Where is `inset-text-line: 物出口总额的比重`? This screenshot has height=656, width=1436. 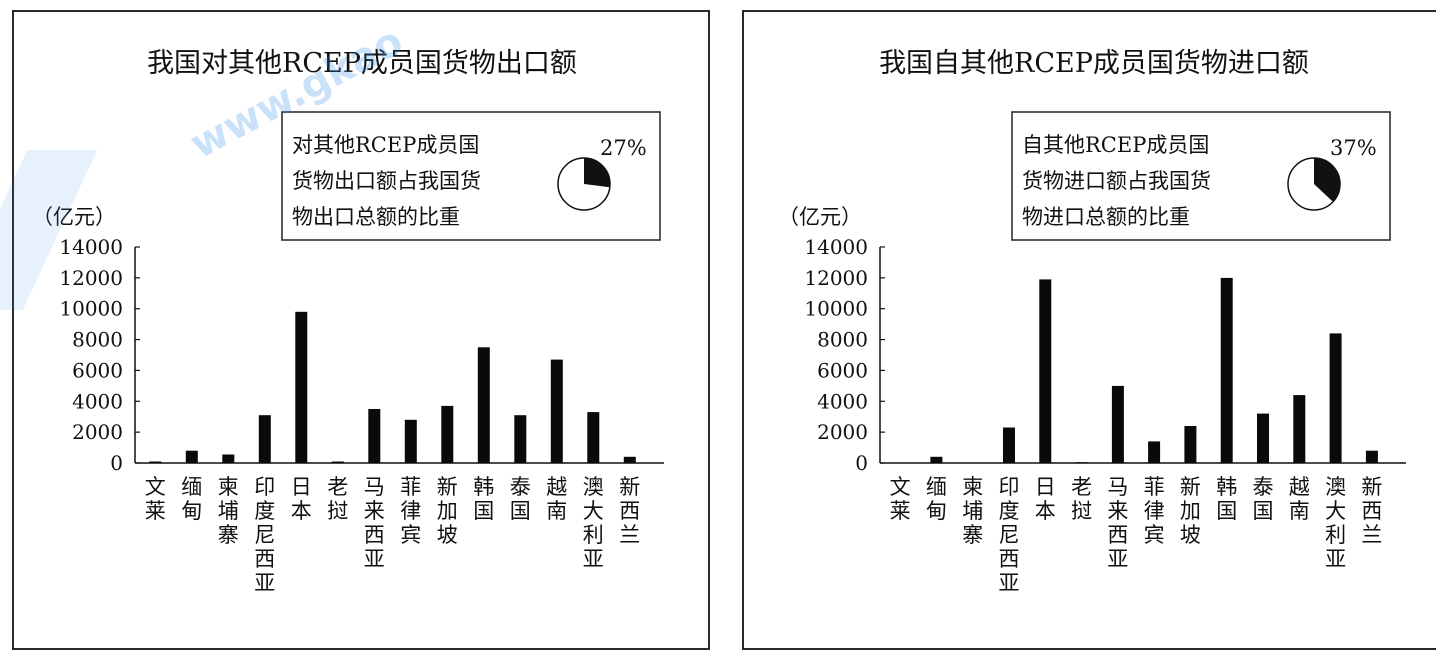
inset-text-line: 物出口总额的比重 is located at coordinates (376, 217).